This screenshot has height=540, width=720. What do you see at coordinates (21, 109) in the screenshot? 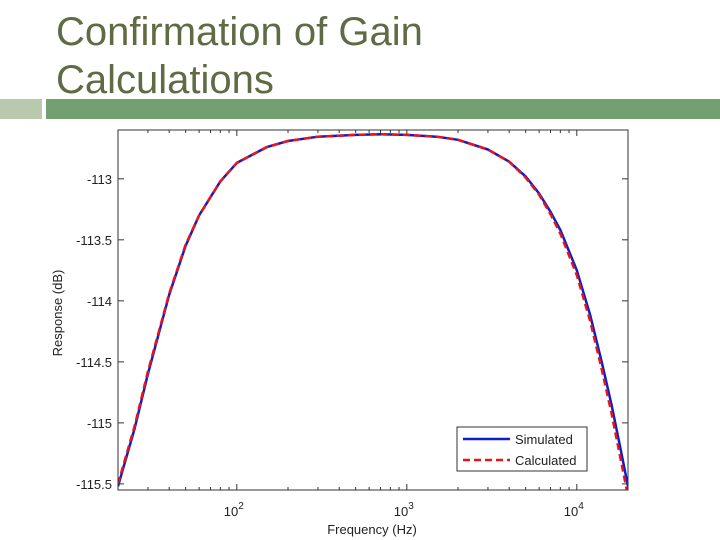
I see `title-accent-bar-left` at bounding box center [21, 109].